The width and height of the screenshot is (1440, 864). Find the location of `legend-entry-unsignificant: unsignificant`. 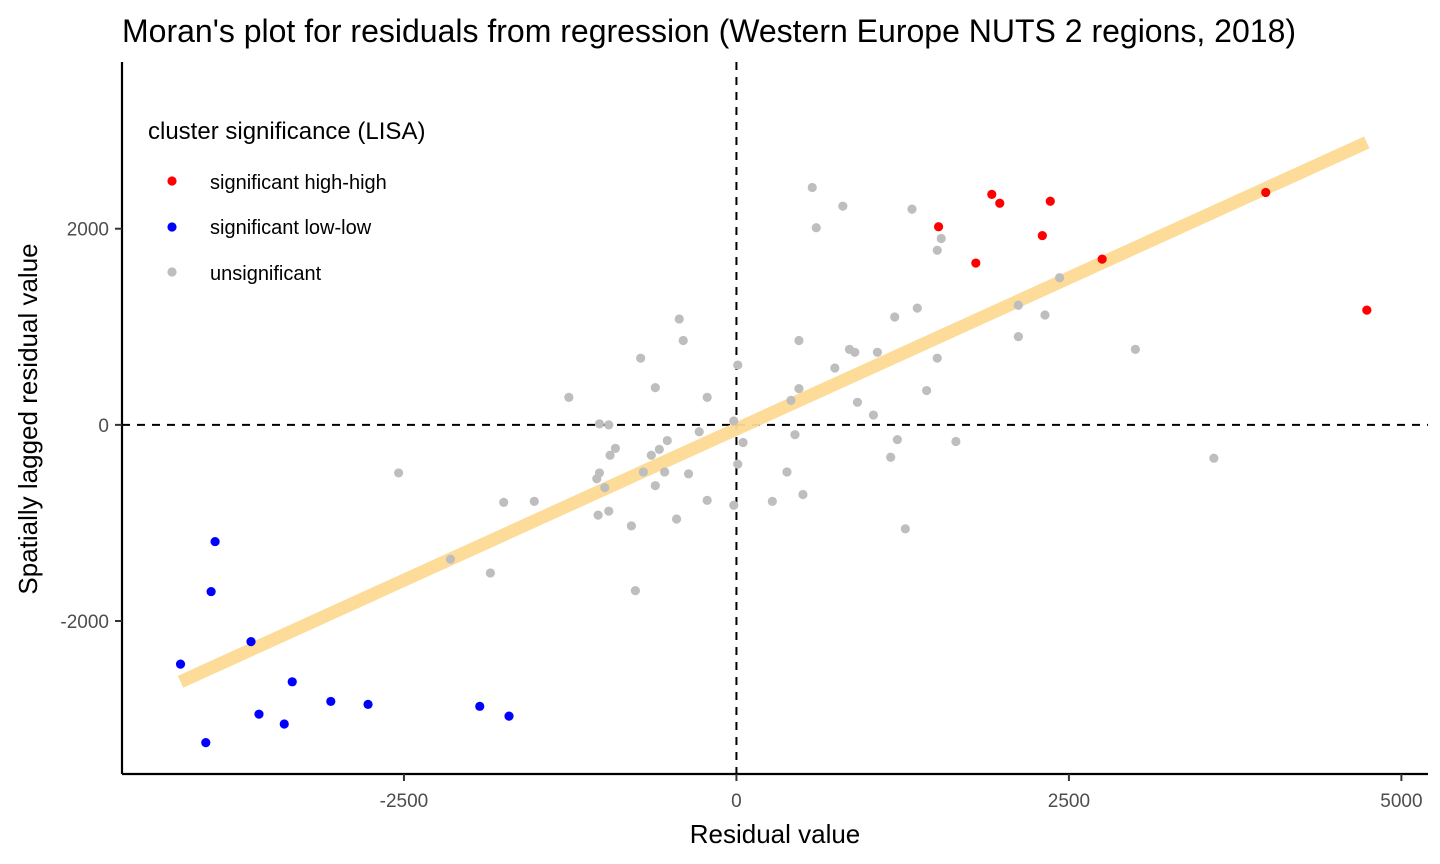

legend-entry-unsignificant: unsignificant is located at coordinates (244, 274).